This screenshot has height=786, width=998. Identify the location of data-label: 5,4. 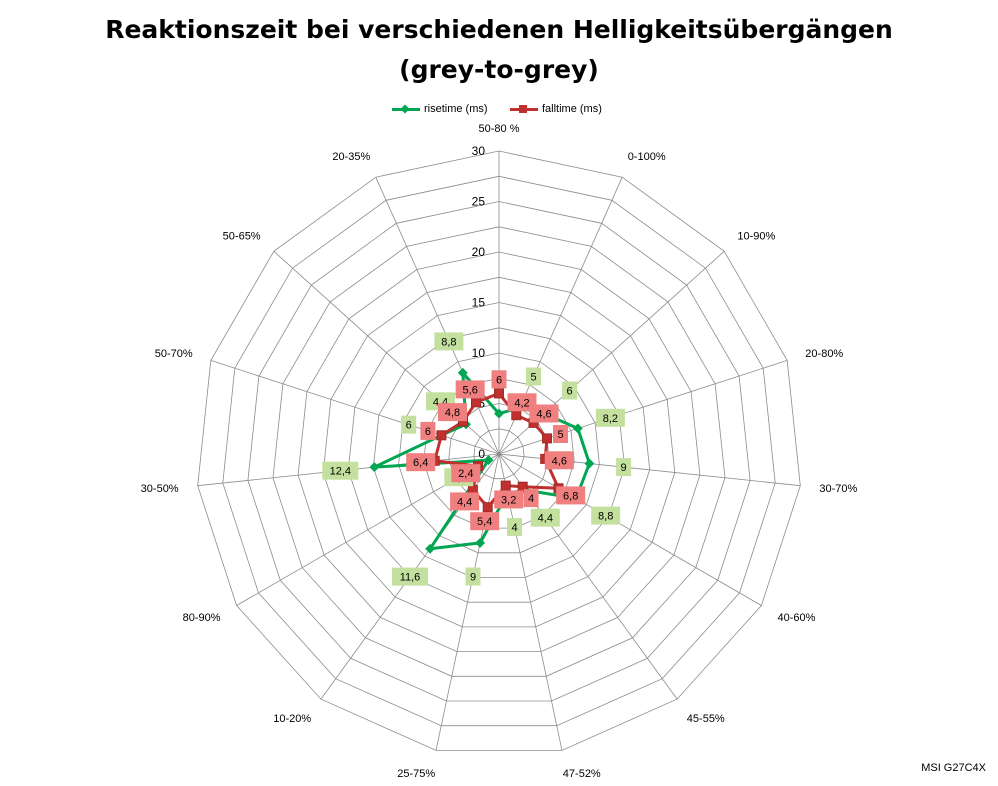
(484, 522).